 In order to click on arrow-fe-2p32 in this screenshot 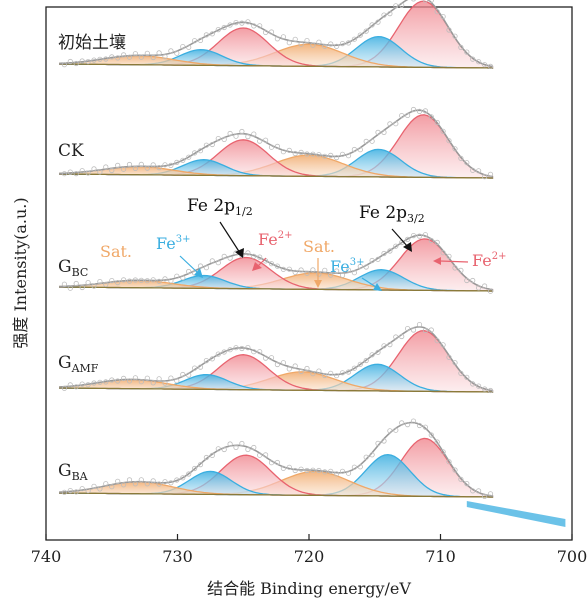, I will do `click(400, 238)`.